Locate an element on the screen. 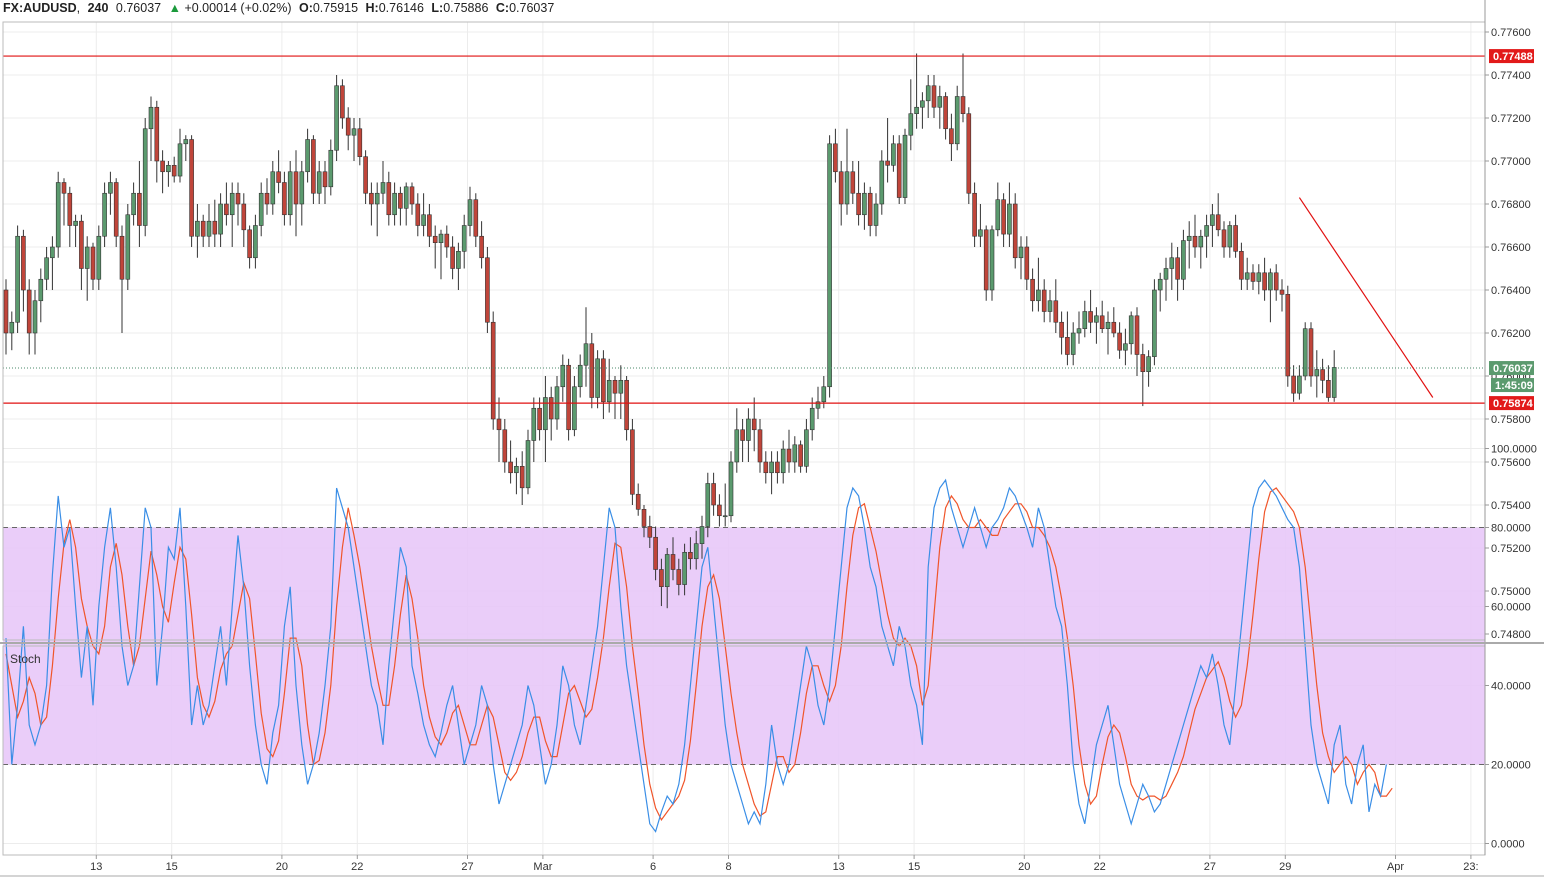 The image size is (1544, 886). price-tick-label: 0.77400 is located at coordinates (1511, 76).